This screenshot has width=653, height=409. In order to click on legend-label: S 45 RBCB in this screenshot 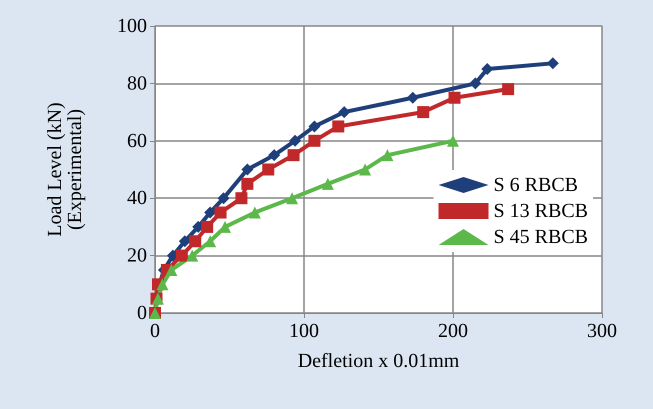, I will do `click(541, 237)`.